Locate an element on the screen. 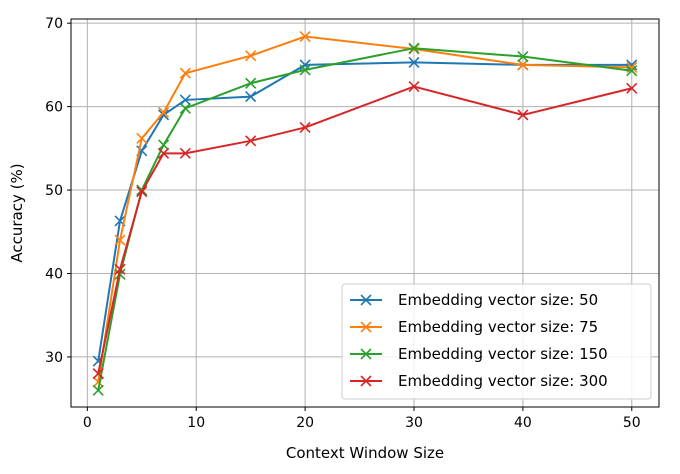  y-tick-label: 60 is located at coordinates (54, 108).